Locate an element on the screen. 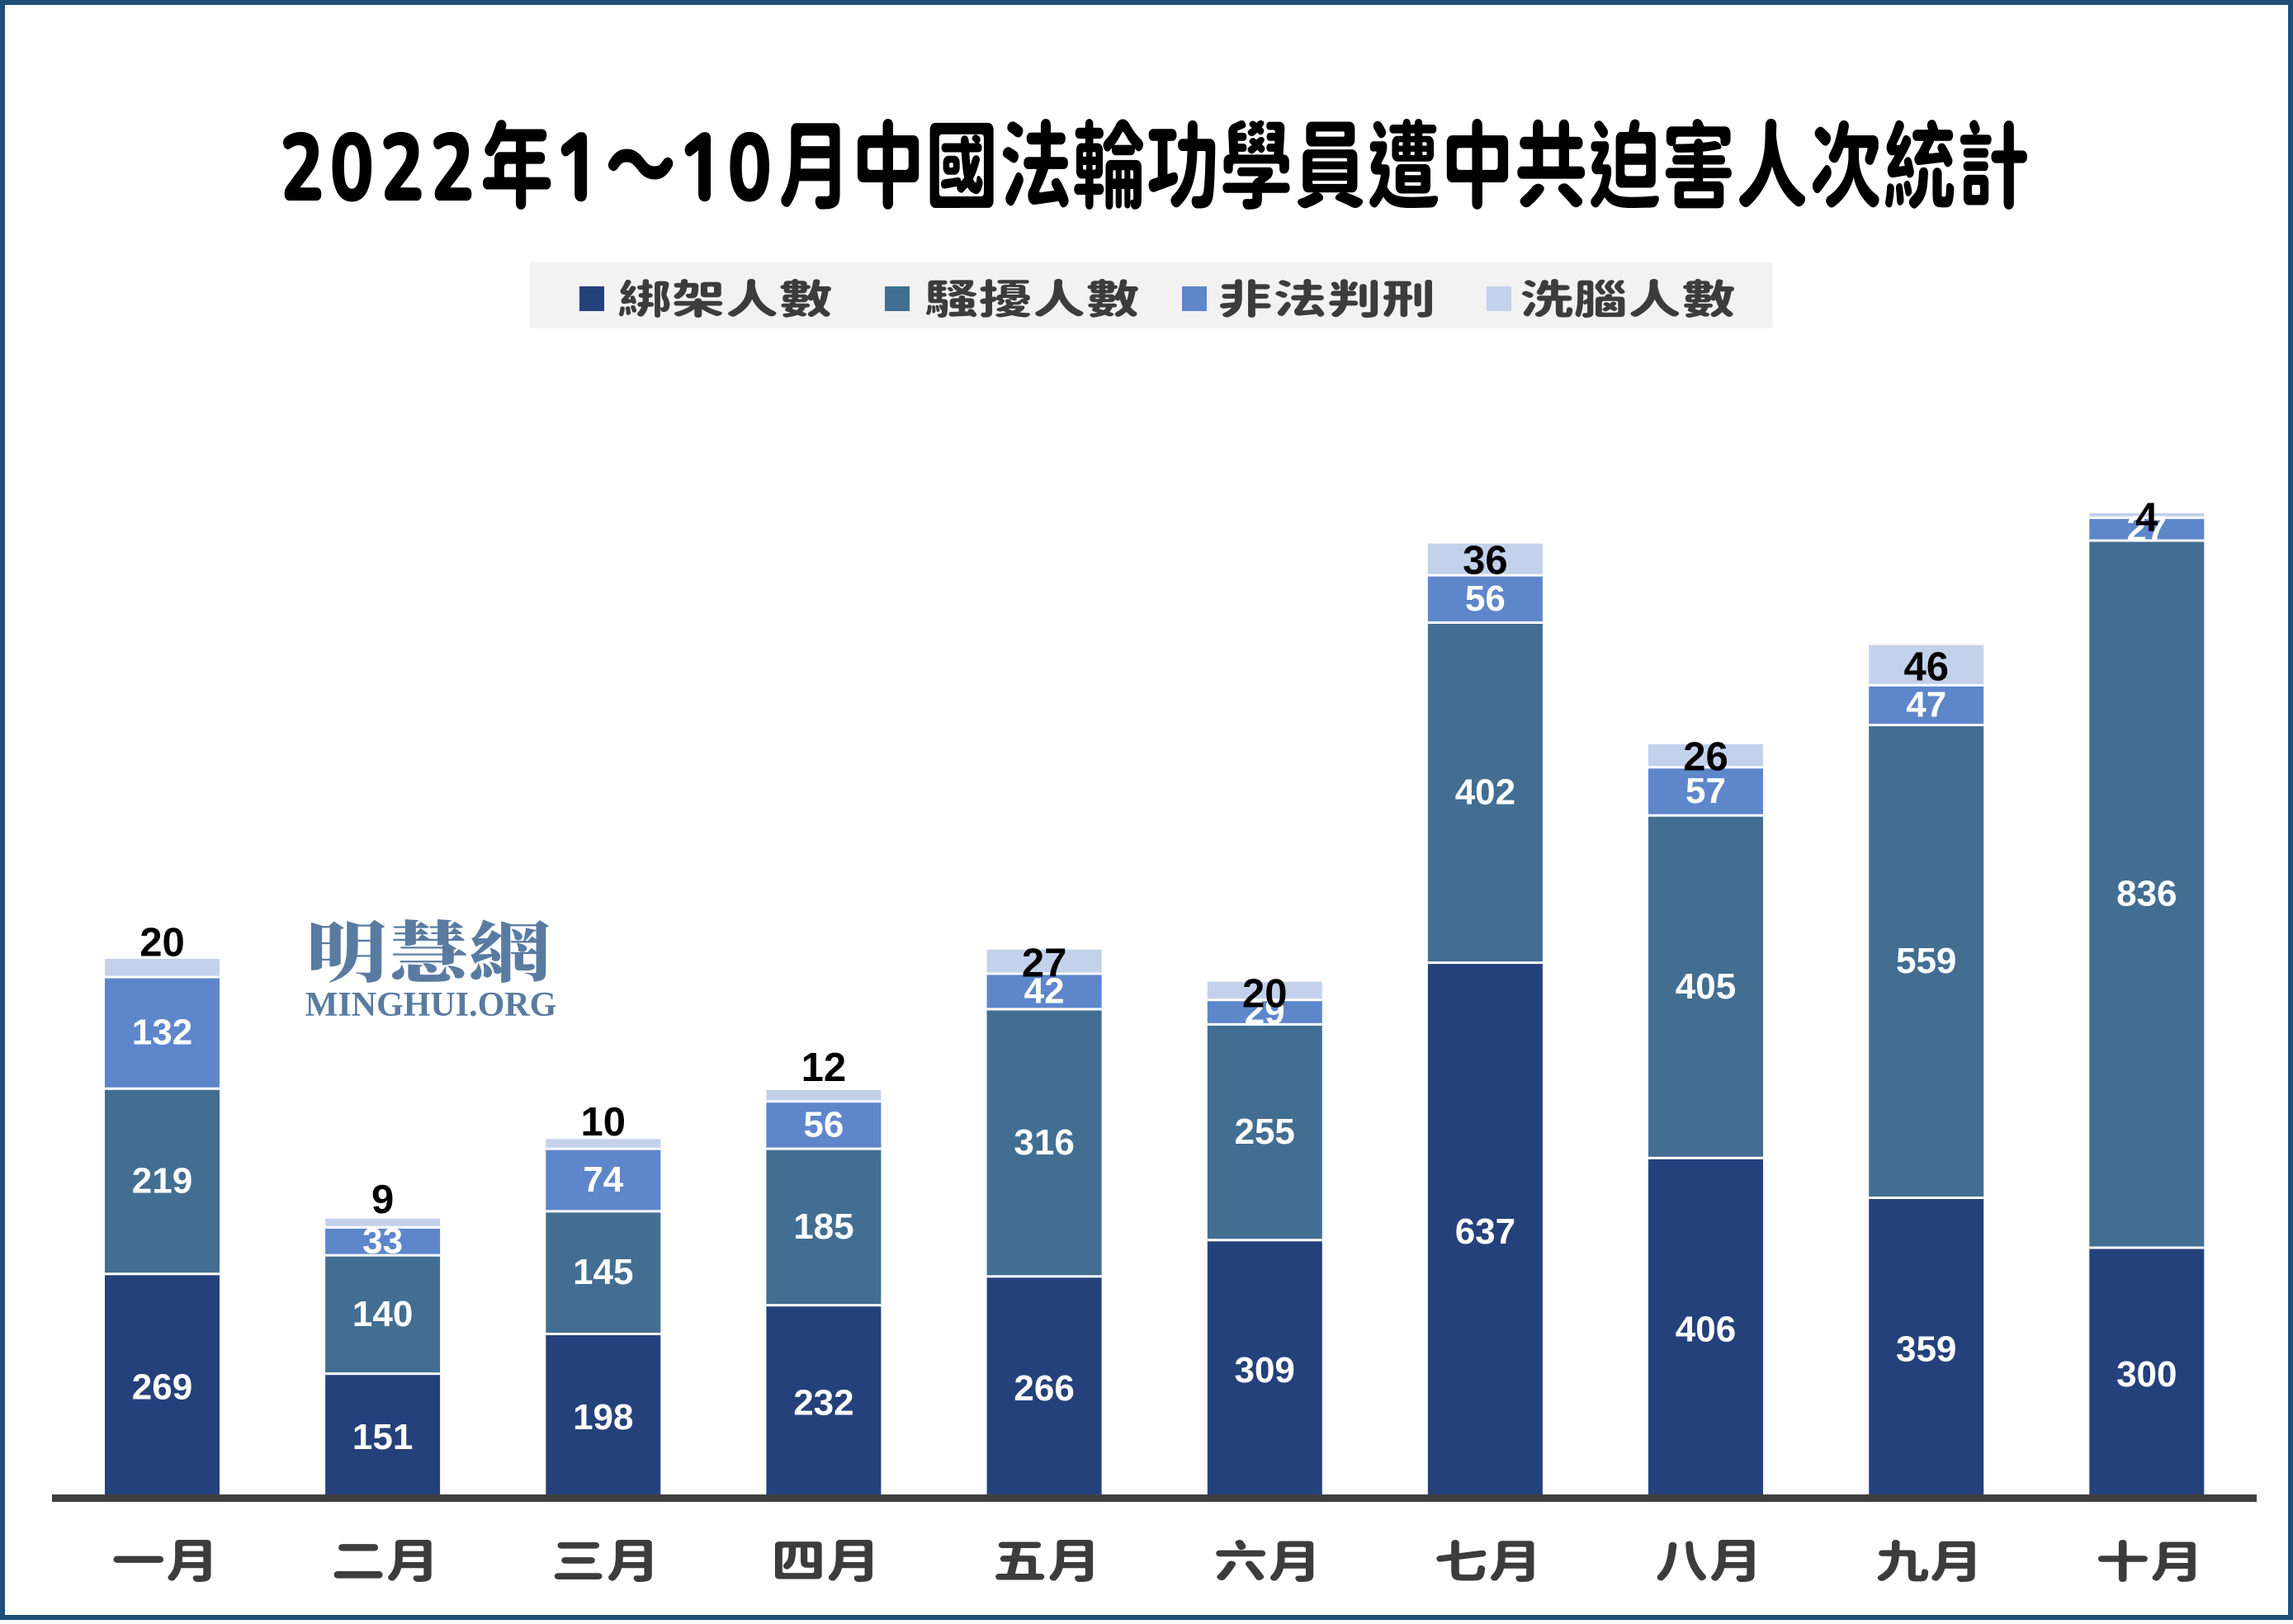  svg-text: 26 is located at coordinates (1706, 757).